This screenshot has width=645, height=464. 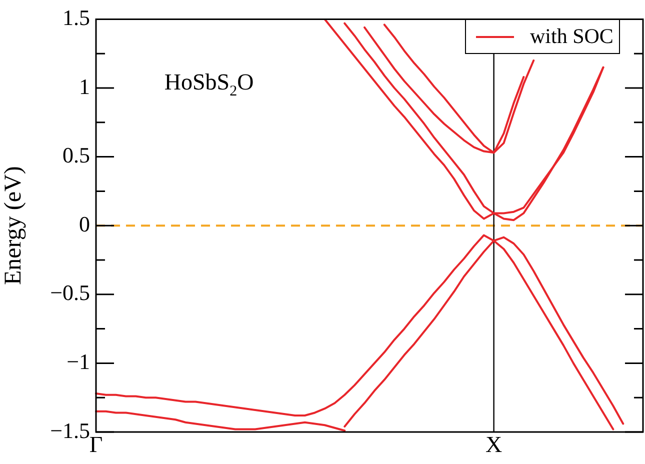 What do you see at coordinates (70, 430) in the screenshot?
I see `y-tick-label: −1.5` at bounding box center [70, 430].